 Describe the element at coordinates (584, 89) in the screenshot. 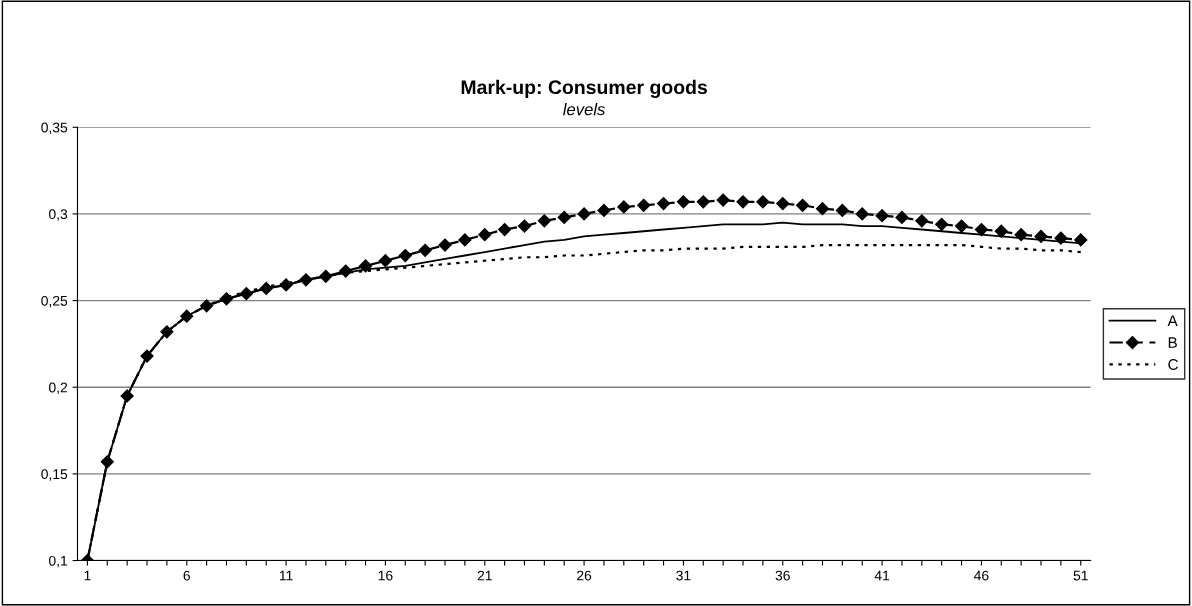

I see `chart-title: Mark-up: Consumer goods` at that location.